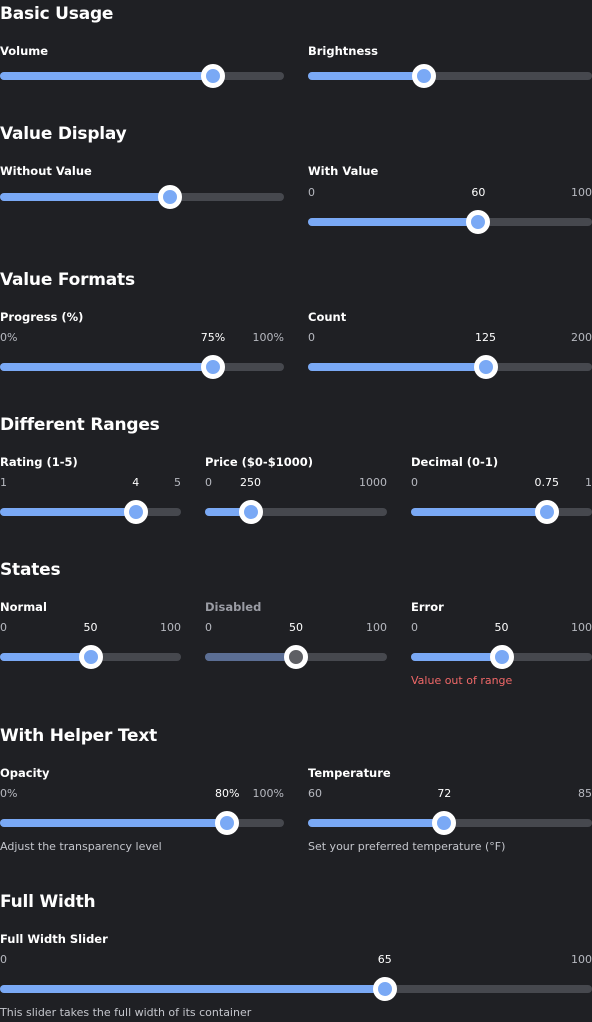 The image size is (592, 1022). What do you see at coordinates (479, 512) in the screenshot?
I see `decimal-fill` at bounding box center [479, 512].